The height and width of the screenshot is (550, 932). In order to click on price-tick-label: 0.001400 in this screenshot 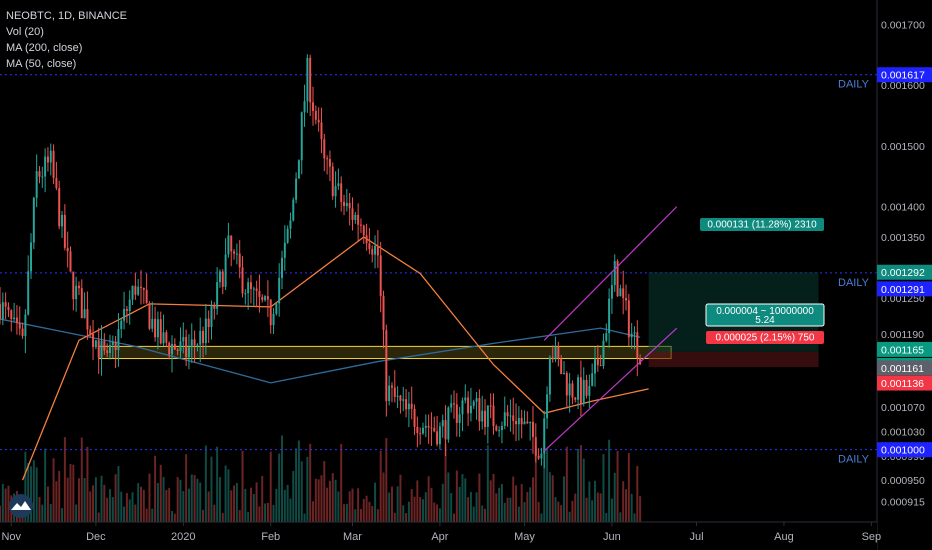, I will do `click(903, 208)`.